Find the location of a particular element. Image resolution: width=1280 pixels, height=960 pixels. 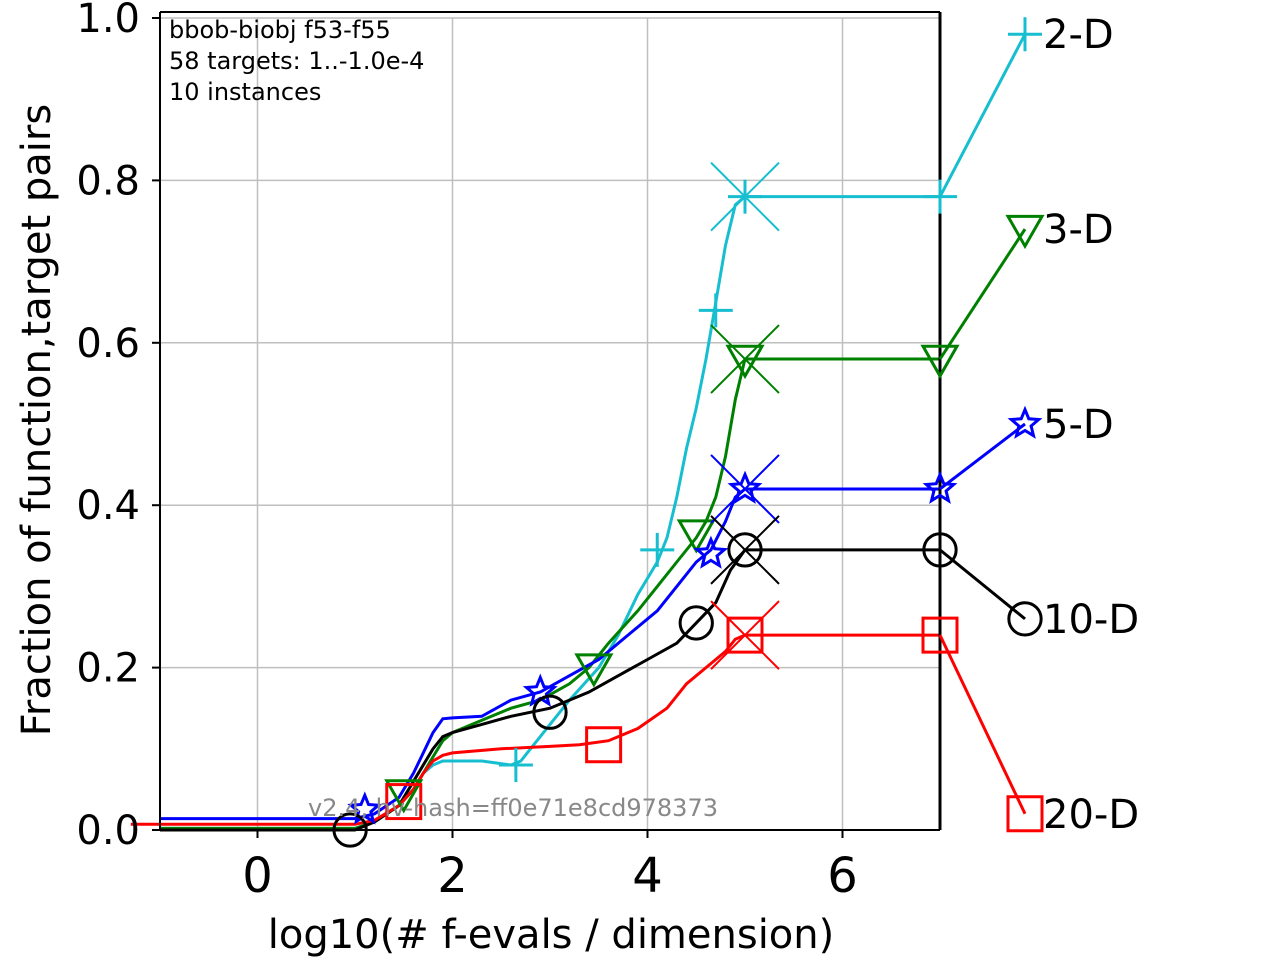

final-marker-5-D is located at coordinates (745, 487).